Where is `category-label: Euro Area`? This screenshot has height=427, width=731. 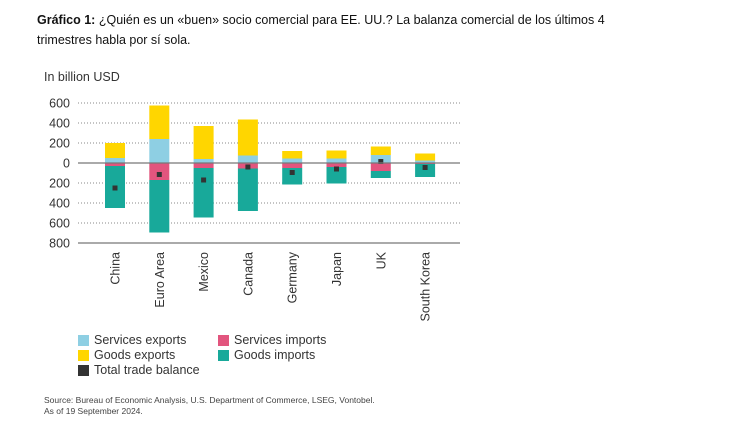
category-label: Euro Area is located at coordinates (160, 280).